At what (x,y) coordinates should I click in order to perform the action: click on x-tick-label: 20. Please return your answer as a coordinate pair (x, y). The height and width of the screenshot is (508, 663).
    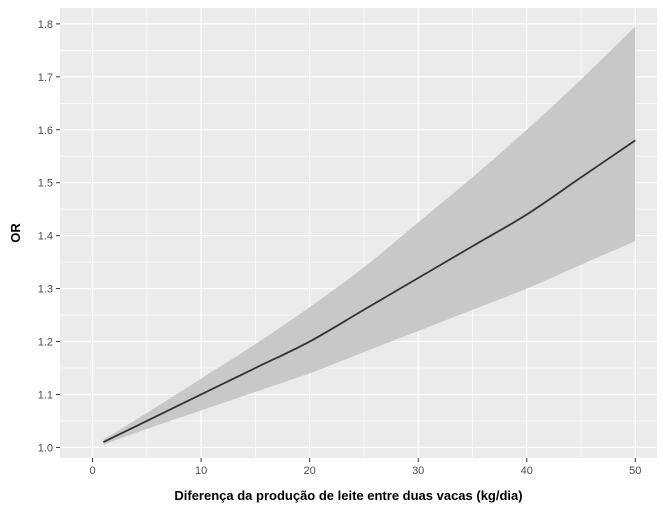
    Looking at the image, I should click on (310, 471).